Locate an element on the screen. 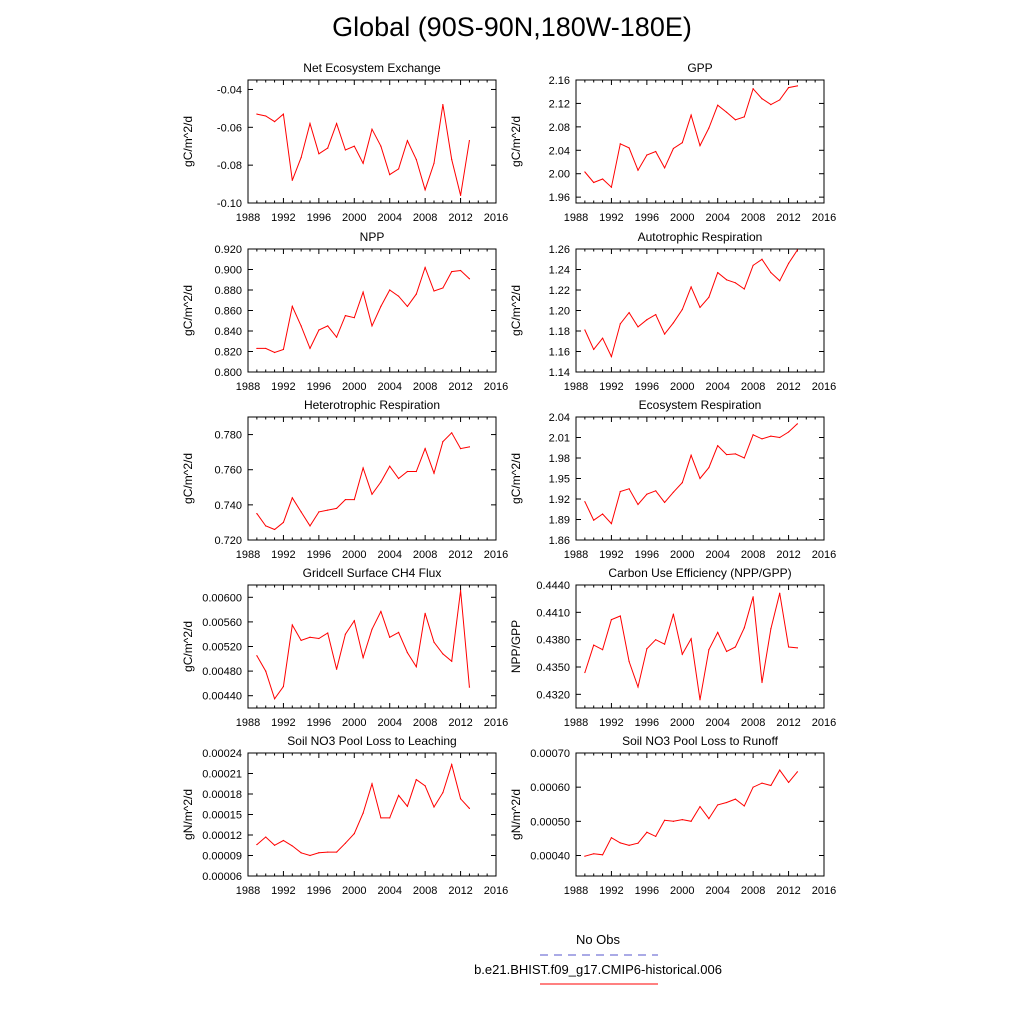 The height and width of the screenshot is (1024, 1024). y-tick-label: 0.00480 is located at coordinates (222, 672).